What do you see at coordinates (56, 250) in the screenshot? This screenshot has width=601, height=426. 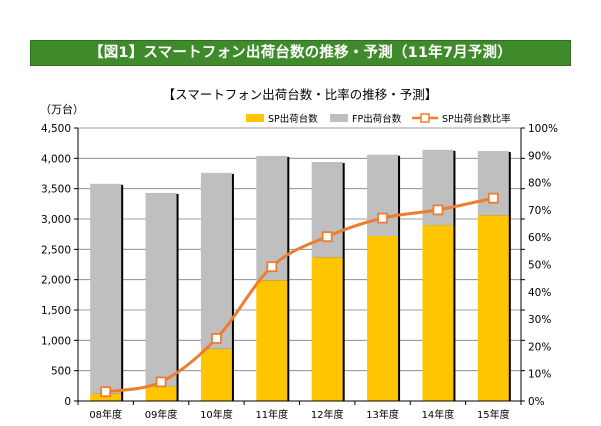 I see `y-tick-label: 2,500` at bounding box center [56, 250].